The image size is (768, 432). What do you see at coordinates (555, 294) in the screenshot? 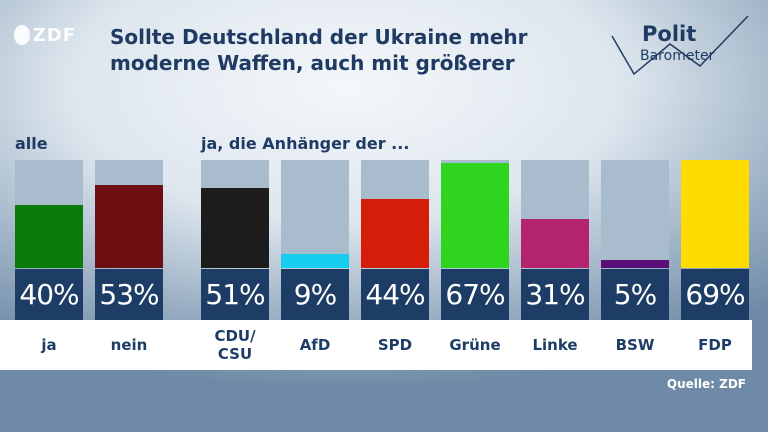
I see `value-label: 31%` at bounding box center [555, 294].